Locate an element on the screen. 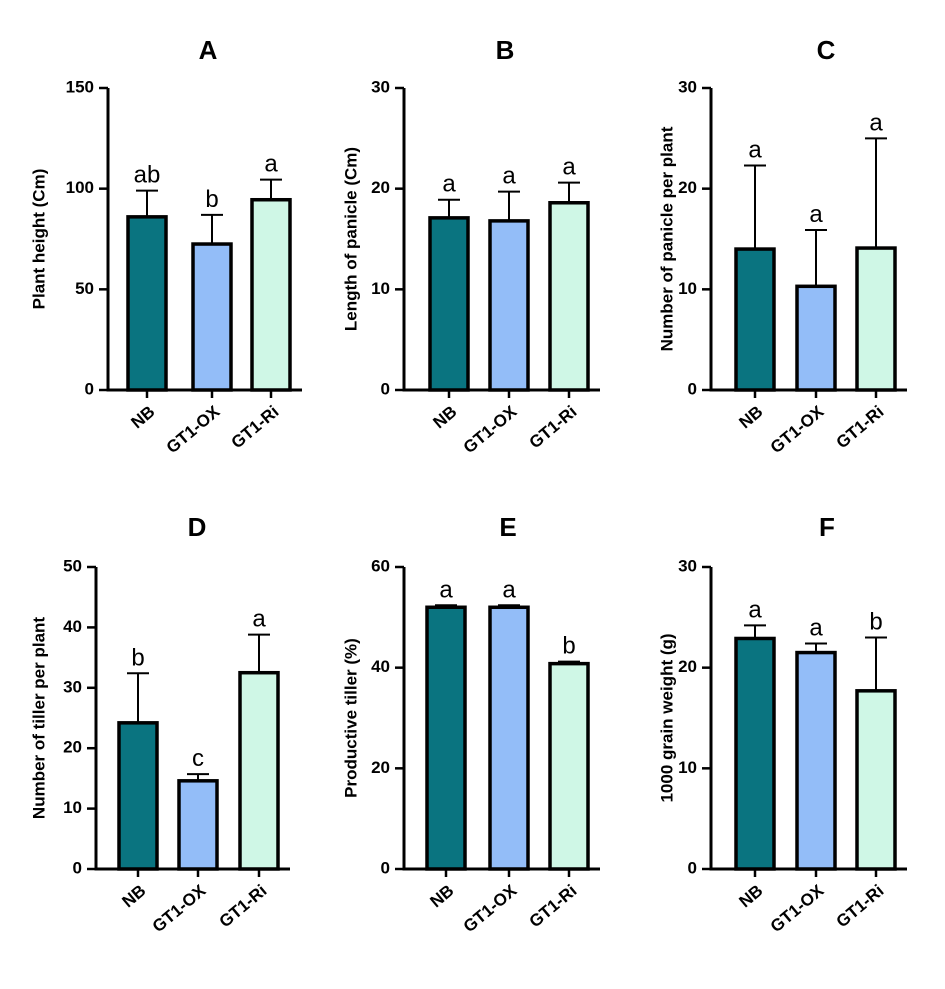 The image size is (945, 989). chart-c-ytick-label-2: 20 is located at coordinates (687, 187).